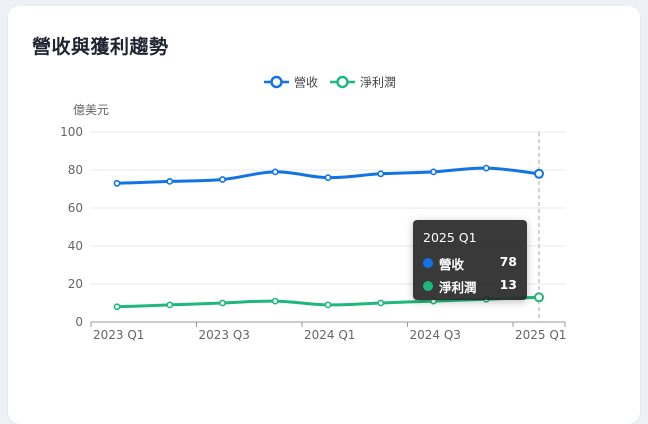  I want to click on x-tick-label: 2023 Q3, so click(224, 335).